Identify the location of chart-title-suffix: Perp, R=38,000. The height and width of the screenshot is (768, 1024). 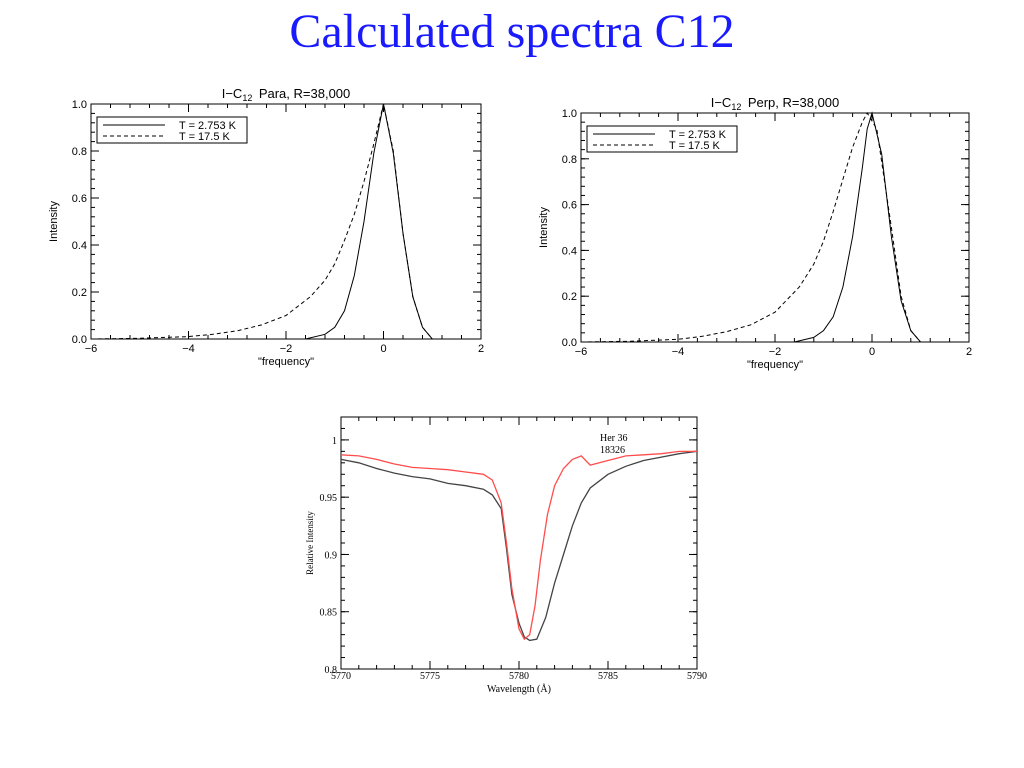
(790, 102).